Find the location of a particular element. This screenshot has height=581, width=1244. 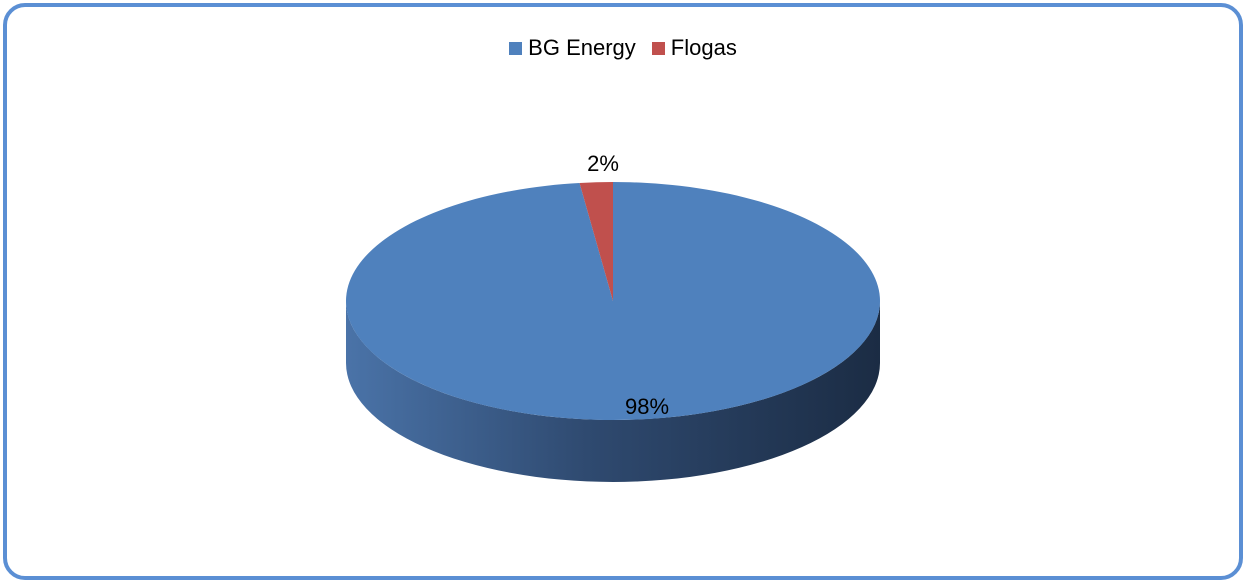

data-label-bg-energy: 98% is located at coordinates (647, 406).